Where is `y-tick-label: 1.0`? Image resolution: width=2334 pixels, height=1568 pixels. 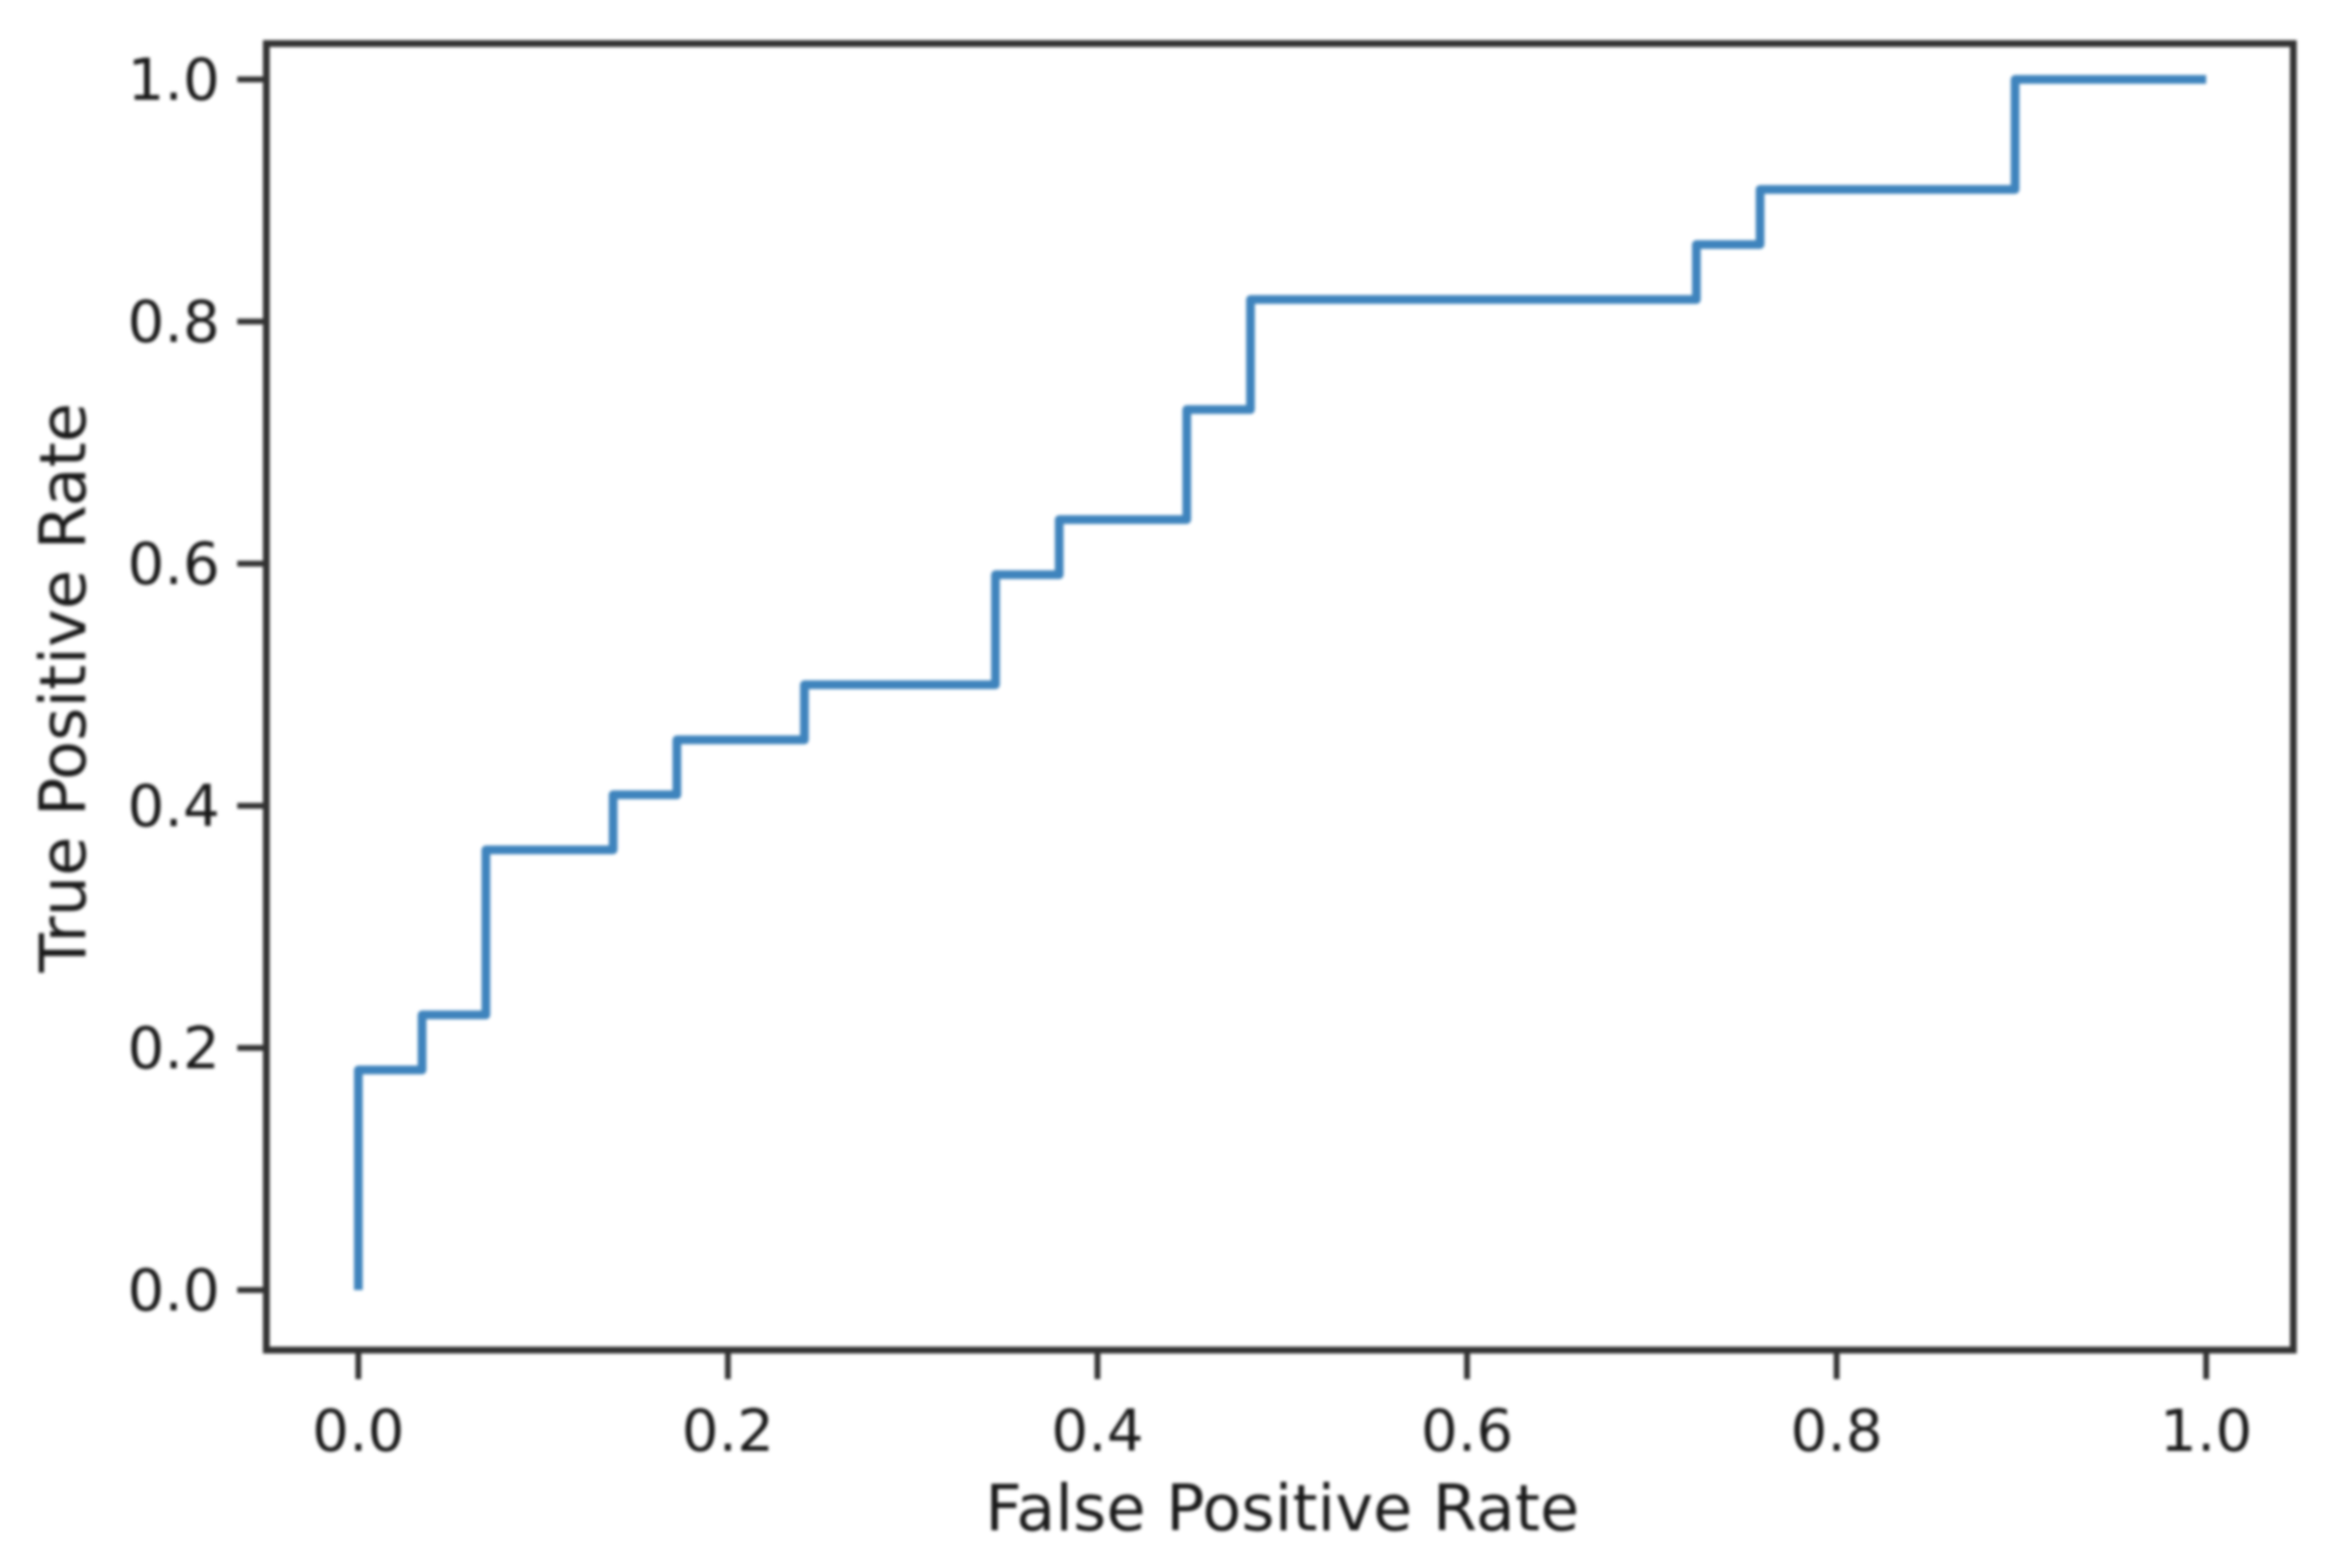 y-tick-label: 1.0 is located at coordinates (174, 80).